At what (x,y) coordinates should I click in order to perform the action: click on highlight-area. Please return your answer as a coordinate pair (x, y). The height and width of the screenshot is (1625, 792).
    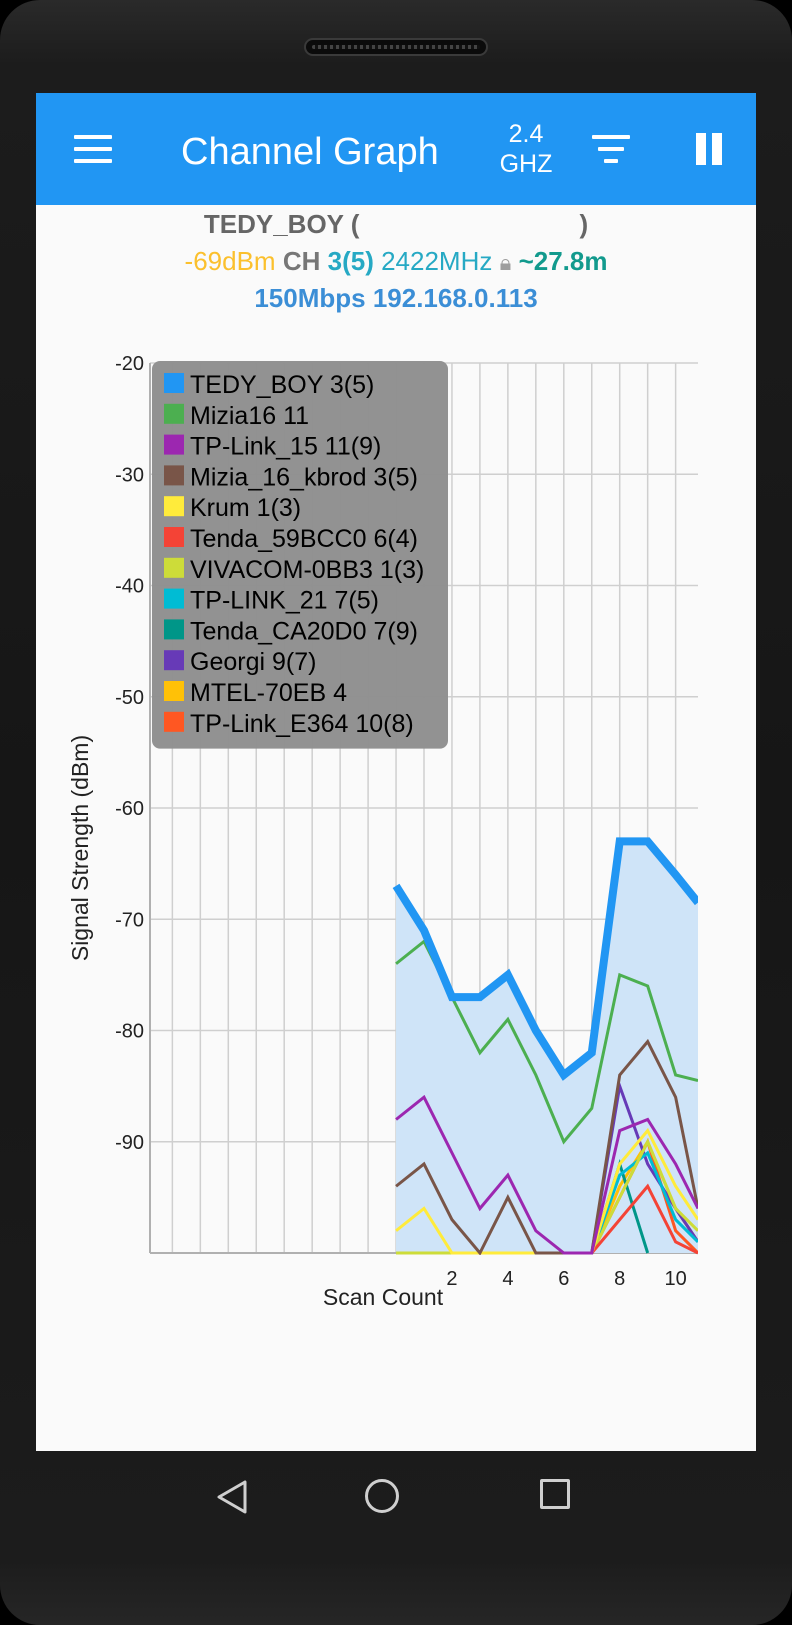
    Looking at the image, I should click on (547, 1047).